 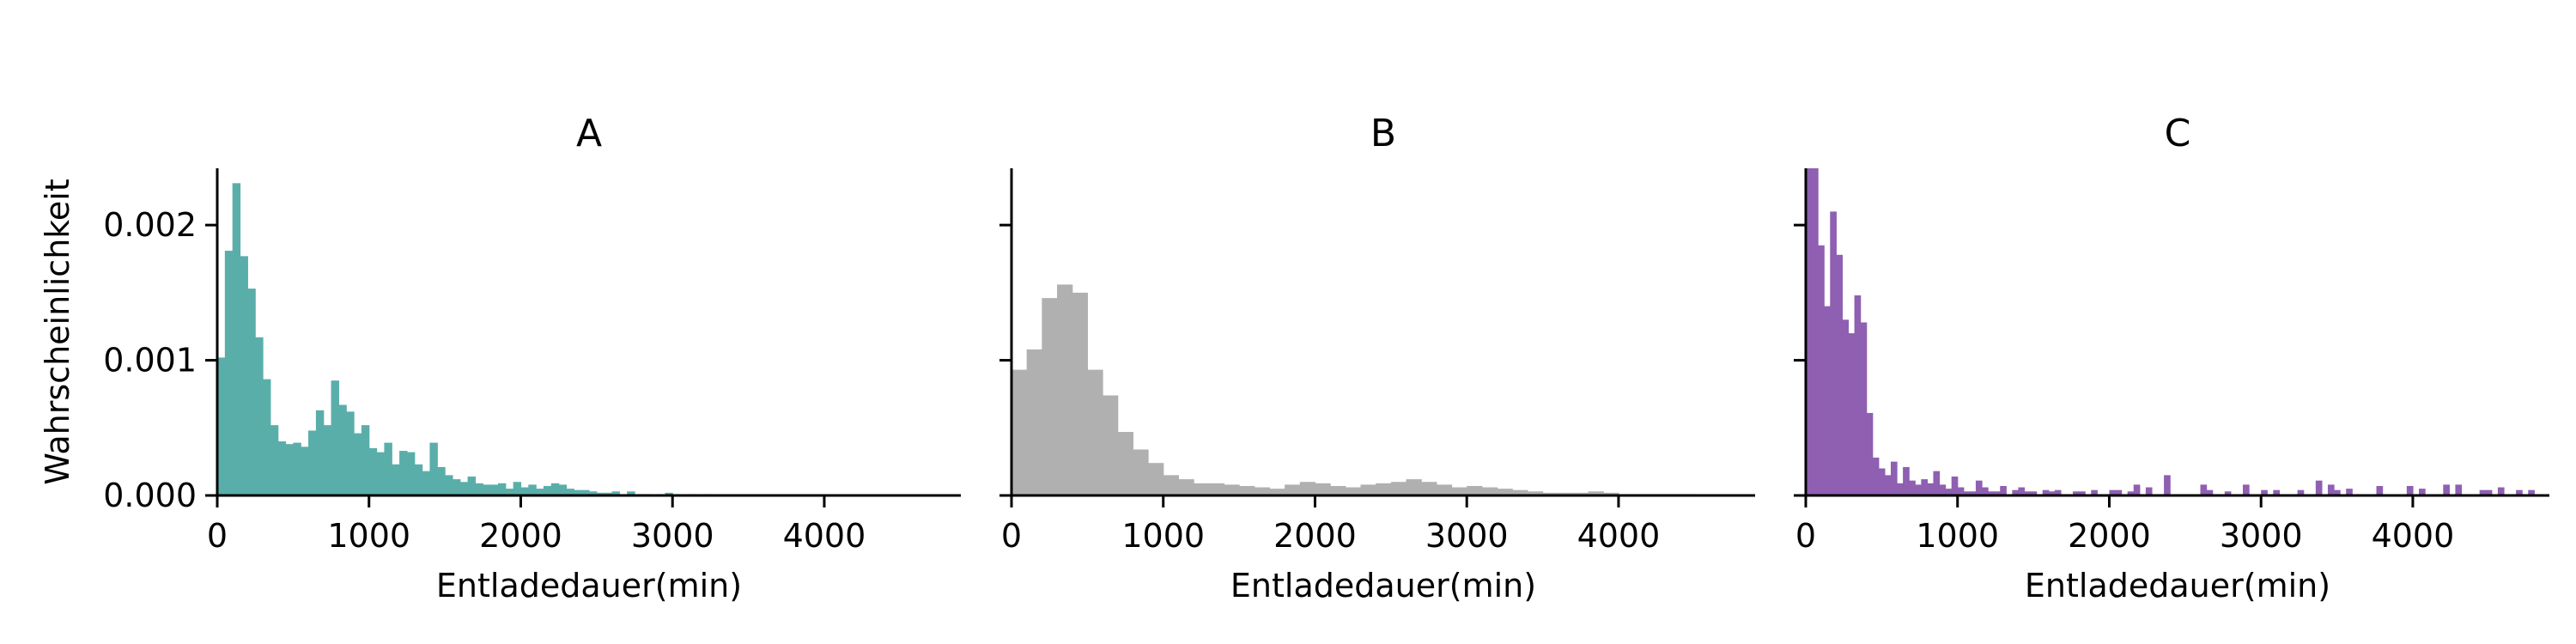 I want to click on x-tick-label: 2000, so click(x=2109, y=536).